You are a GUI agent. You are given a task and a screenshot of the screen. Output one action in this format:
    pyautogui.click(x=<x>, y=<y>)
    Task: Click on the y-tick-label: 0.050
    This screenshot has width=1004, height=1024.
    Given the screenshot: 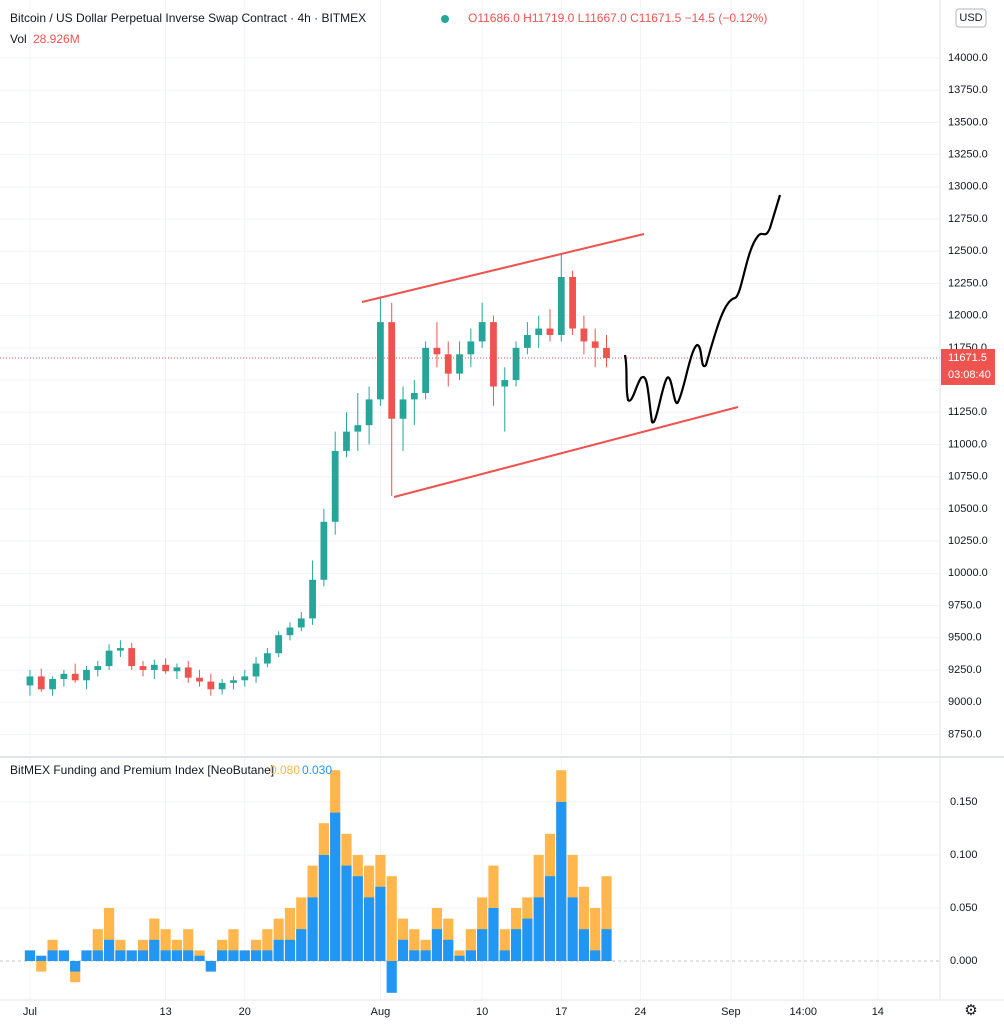 What is the action you would take?
    pyautogui.click(x=964, y=908)
    